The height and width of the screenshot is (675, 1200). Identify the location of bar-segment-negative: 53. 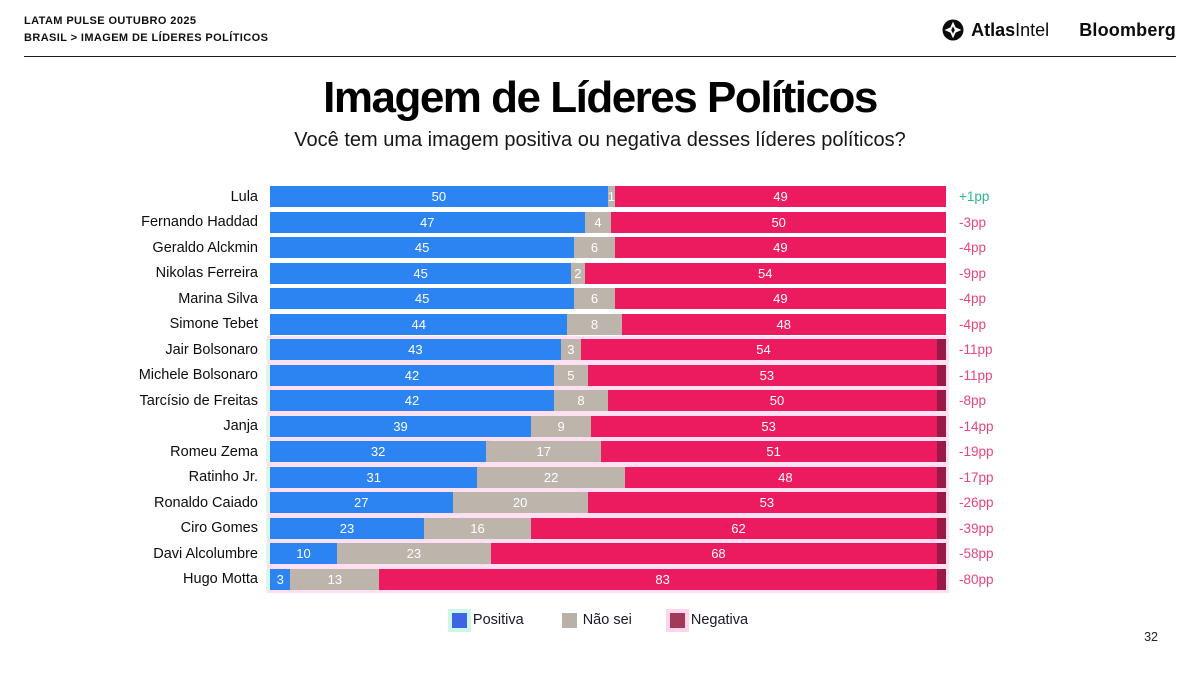
(767, 375).